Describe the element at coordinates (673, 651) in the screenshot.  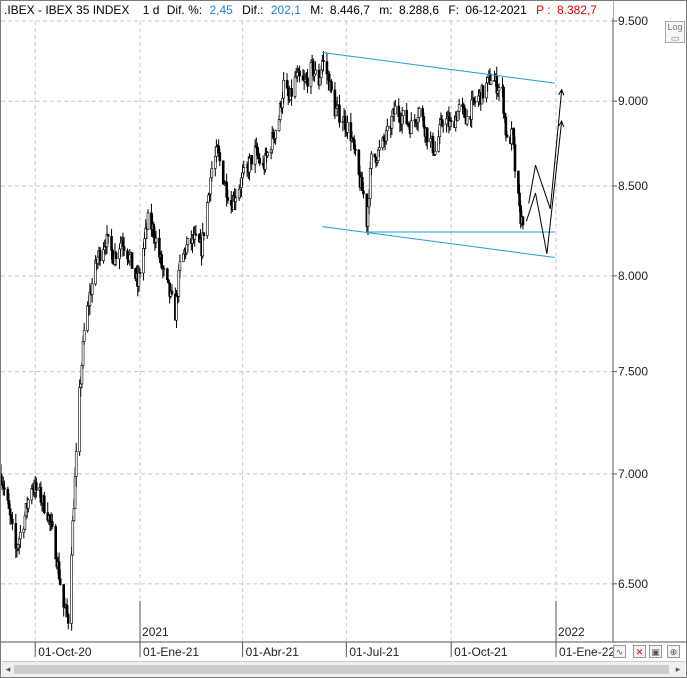
I see `zoom-icon: ⊕` at that location.